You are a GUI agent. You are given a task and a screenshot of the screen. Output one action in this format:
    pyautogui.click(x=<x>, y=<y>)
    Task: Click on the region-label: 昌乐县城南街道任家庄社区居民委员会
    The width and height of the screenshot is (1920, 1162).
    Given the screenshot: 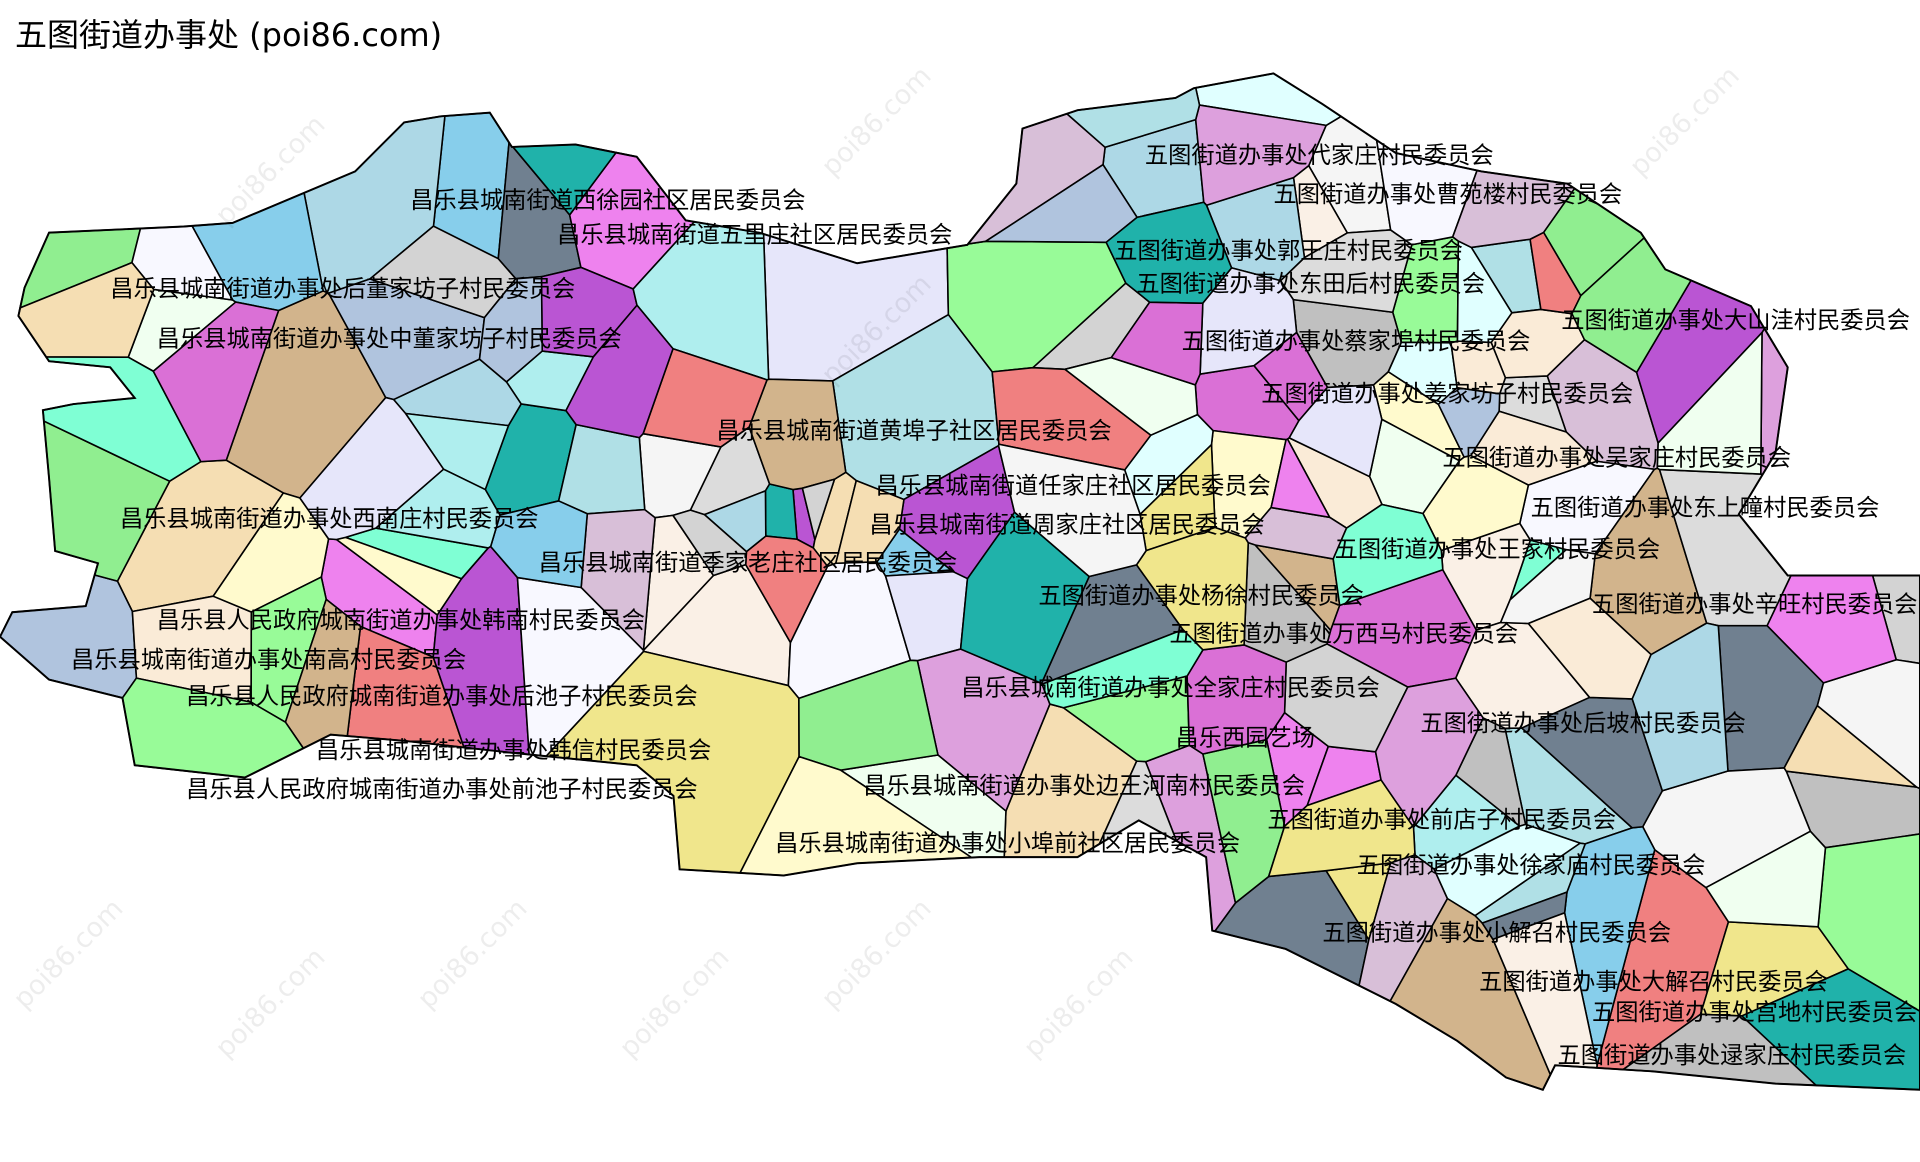 What is the action you would take?
    pyautogui.click(x=1073, y=485)
    